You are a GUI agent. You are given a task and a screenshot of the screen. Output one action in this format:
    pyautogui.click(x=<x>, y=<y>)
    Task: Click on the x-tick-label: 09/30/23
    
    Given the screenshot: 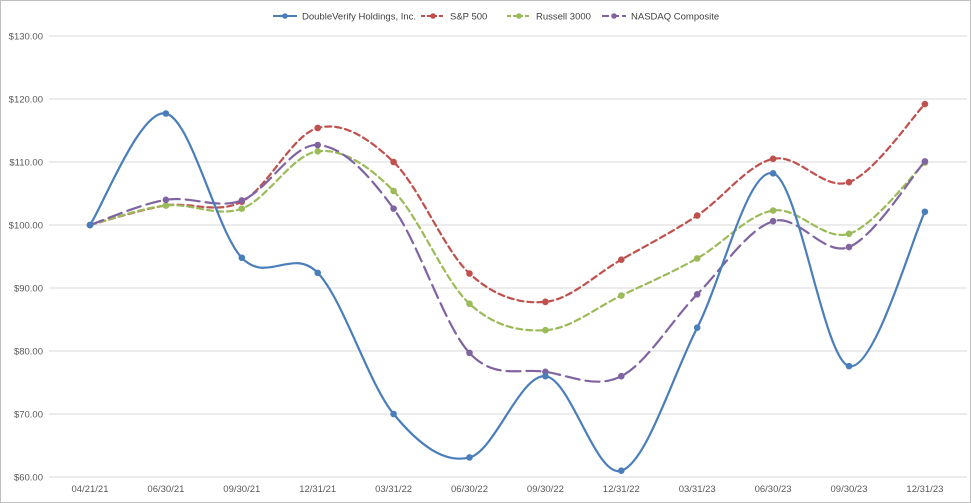 What is the action you would take?
    pyautogui.click(x=849, y=489)
    